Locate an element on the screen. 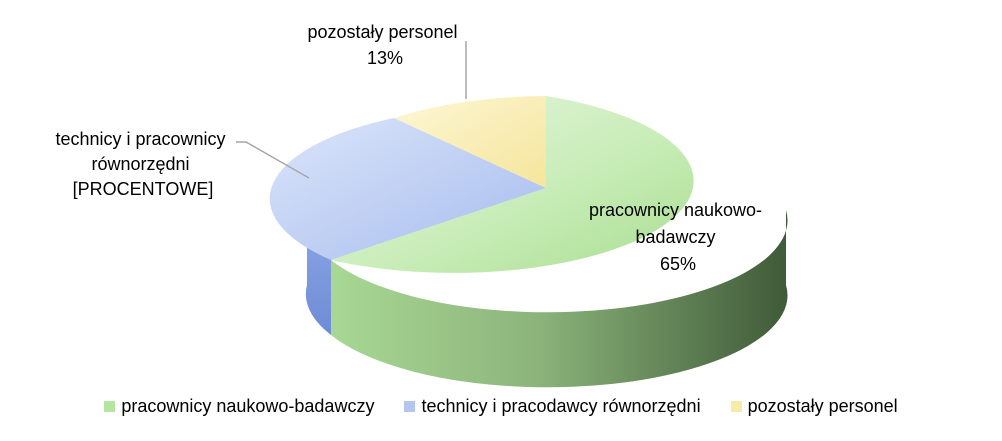 Image resolution: width=1002 pixels, height=441 pixels. legend-label: pozostały personel is located at coordinates (822, 405).